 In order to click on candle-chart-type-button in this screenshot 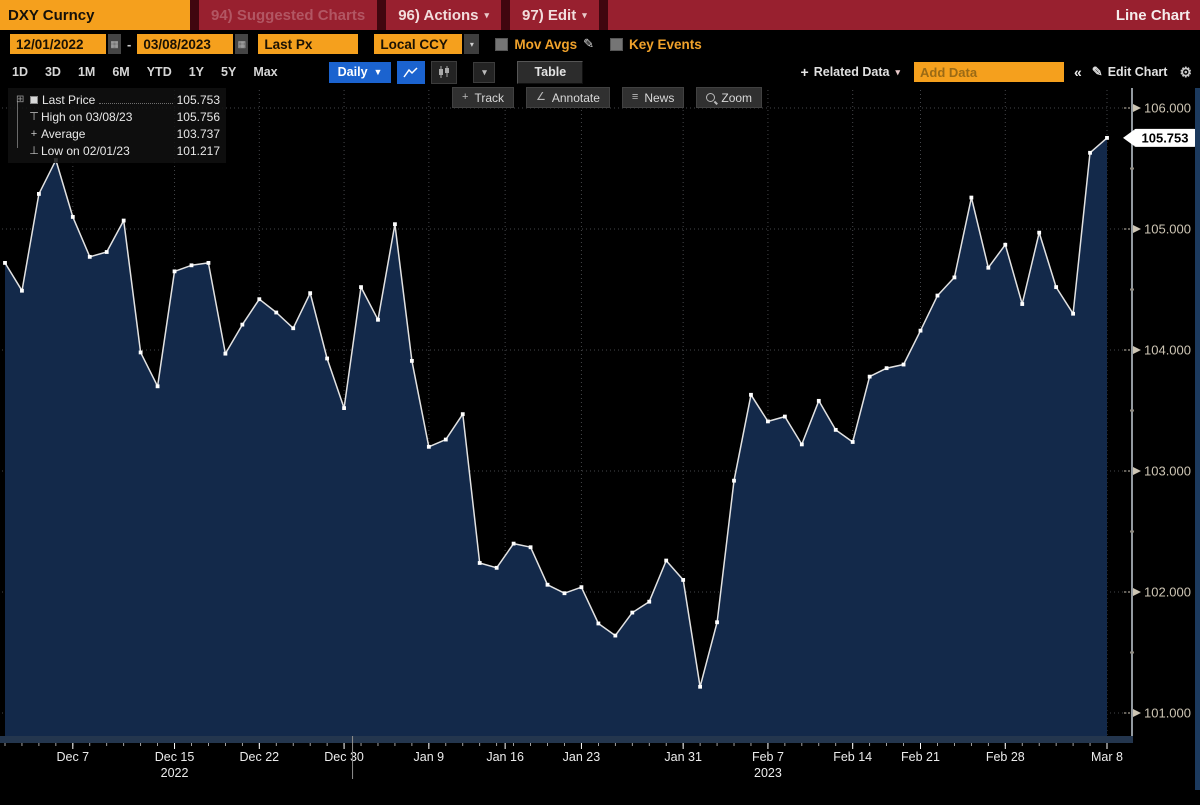, I will do `click(444, 72)`.